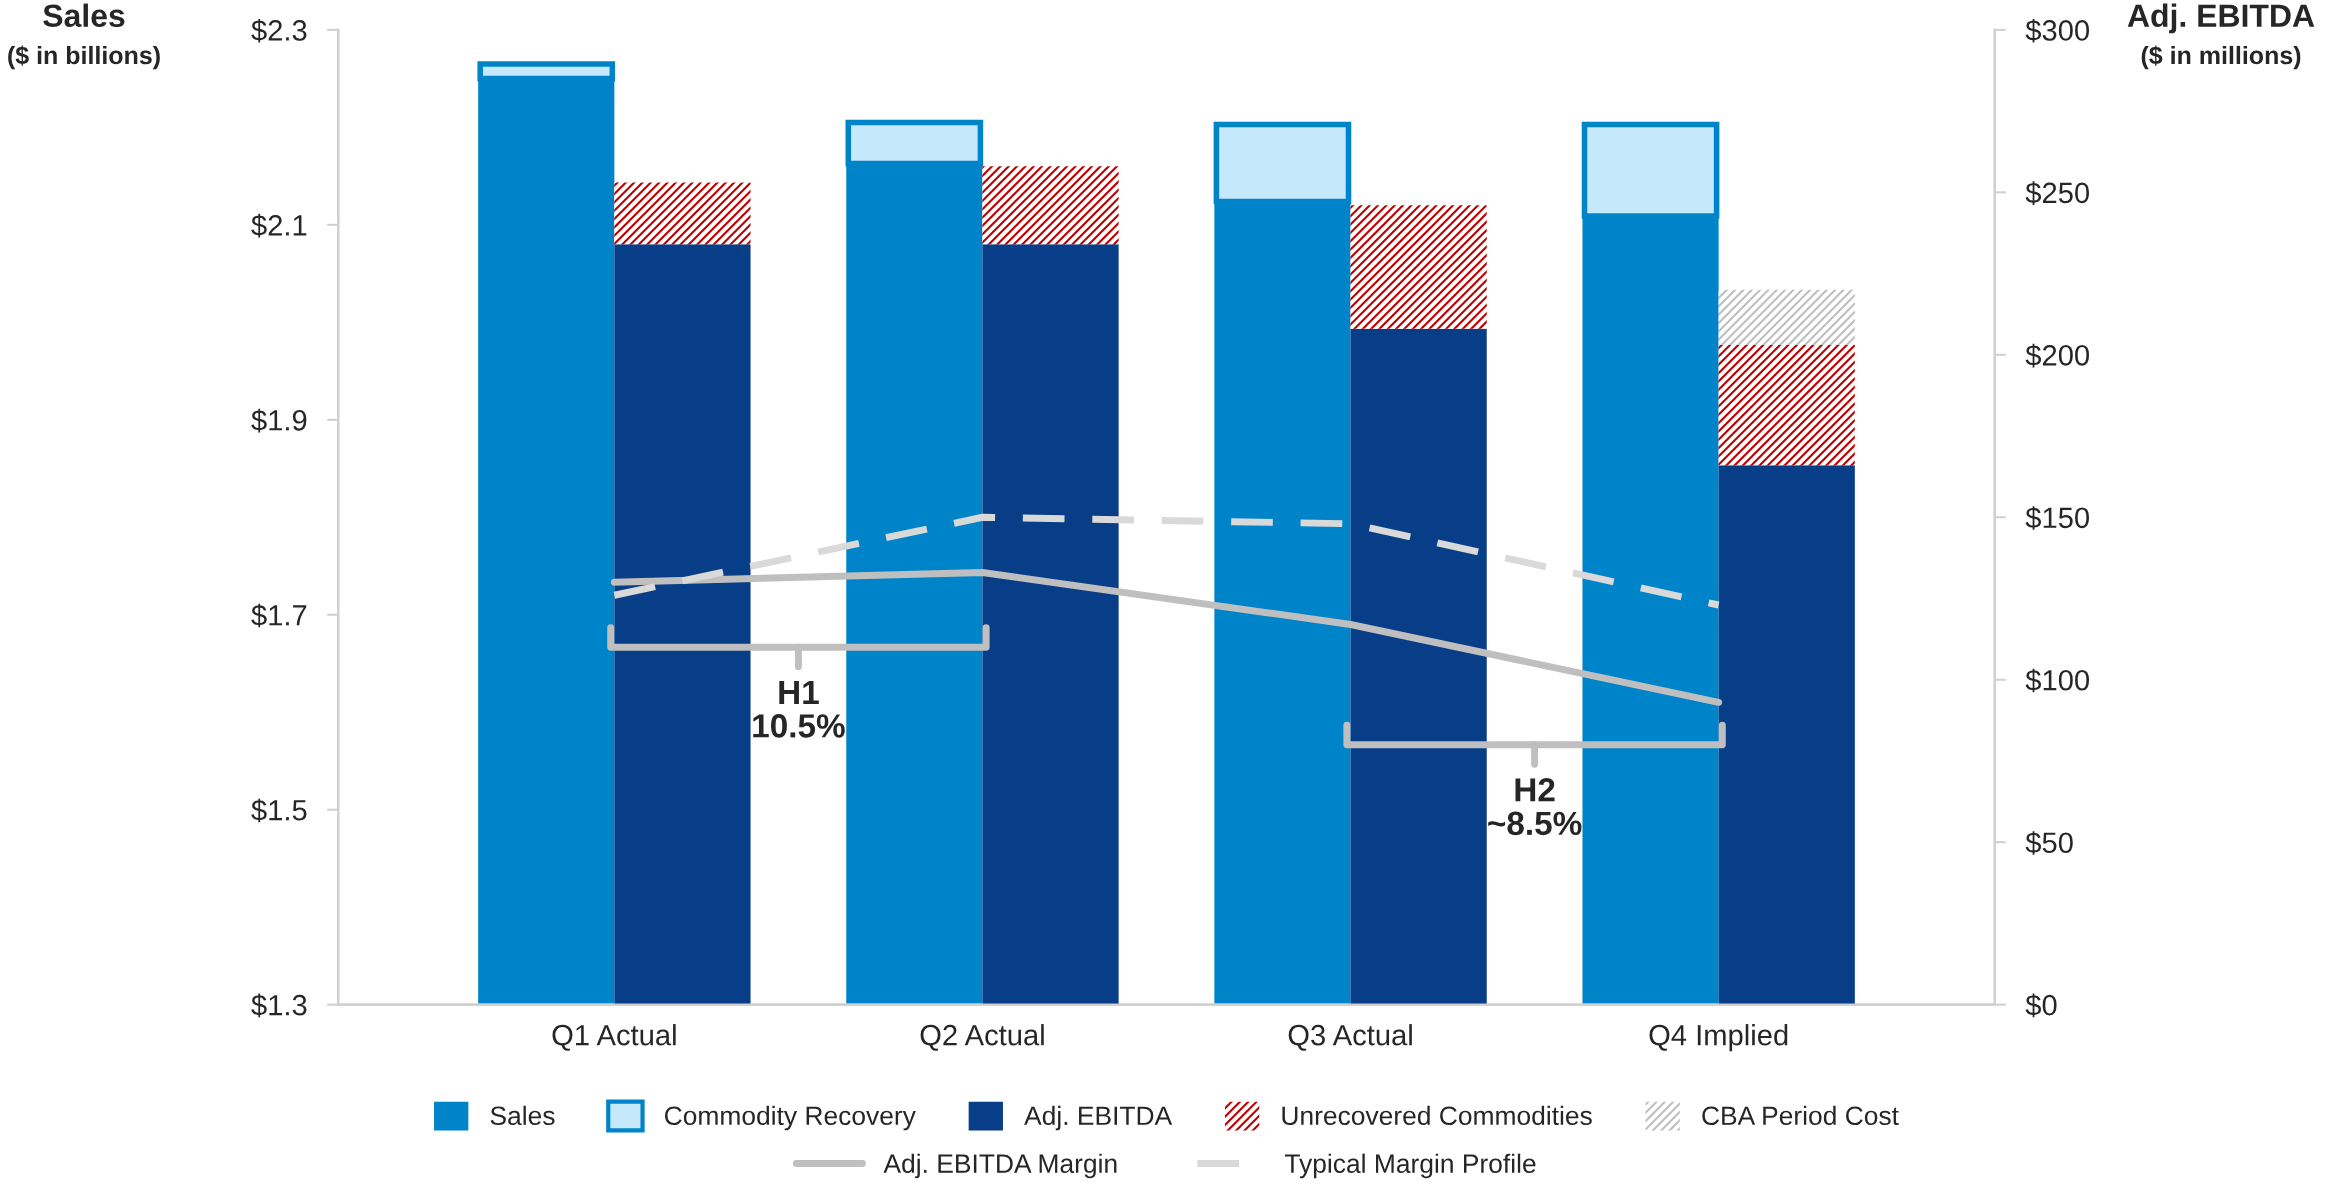 The image size is (2333, 1196). Describe the element at coordinates (279, 615) in the screenshot. I see `y-tick-label: $1.7` at that location.